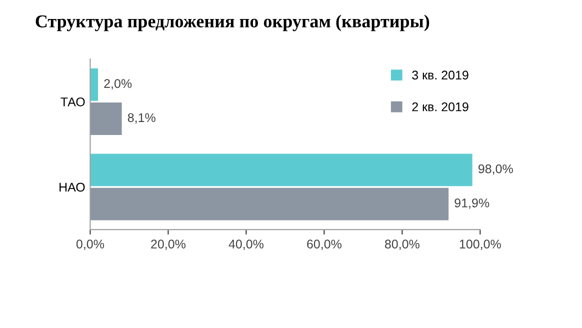  I want to click on x-tick-label: 60,0%, so click(324, 245).